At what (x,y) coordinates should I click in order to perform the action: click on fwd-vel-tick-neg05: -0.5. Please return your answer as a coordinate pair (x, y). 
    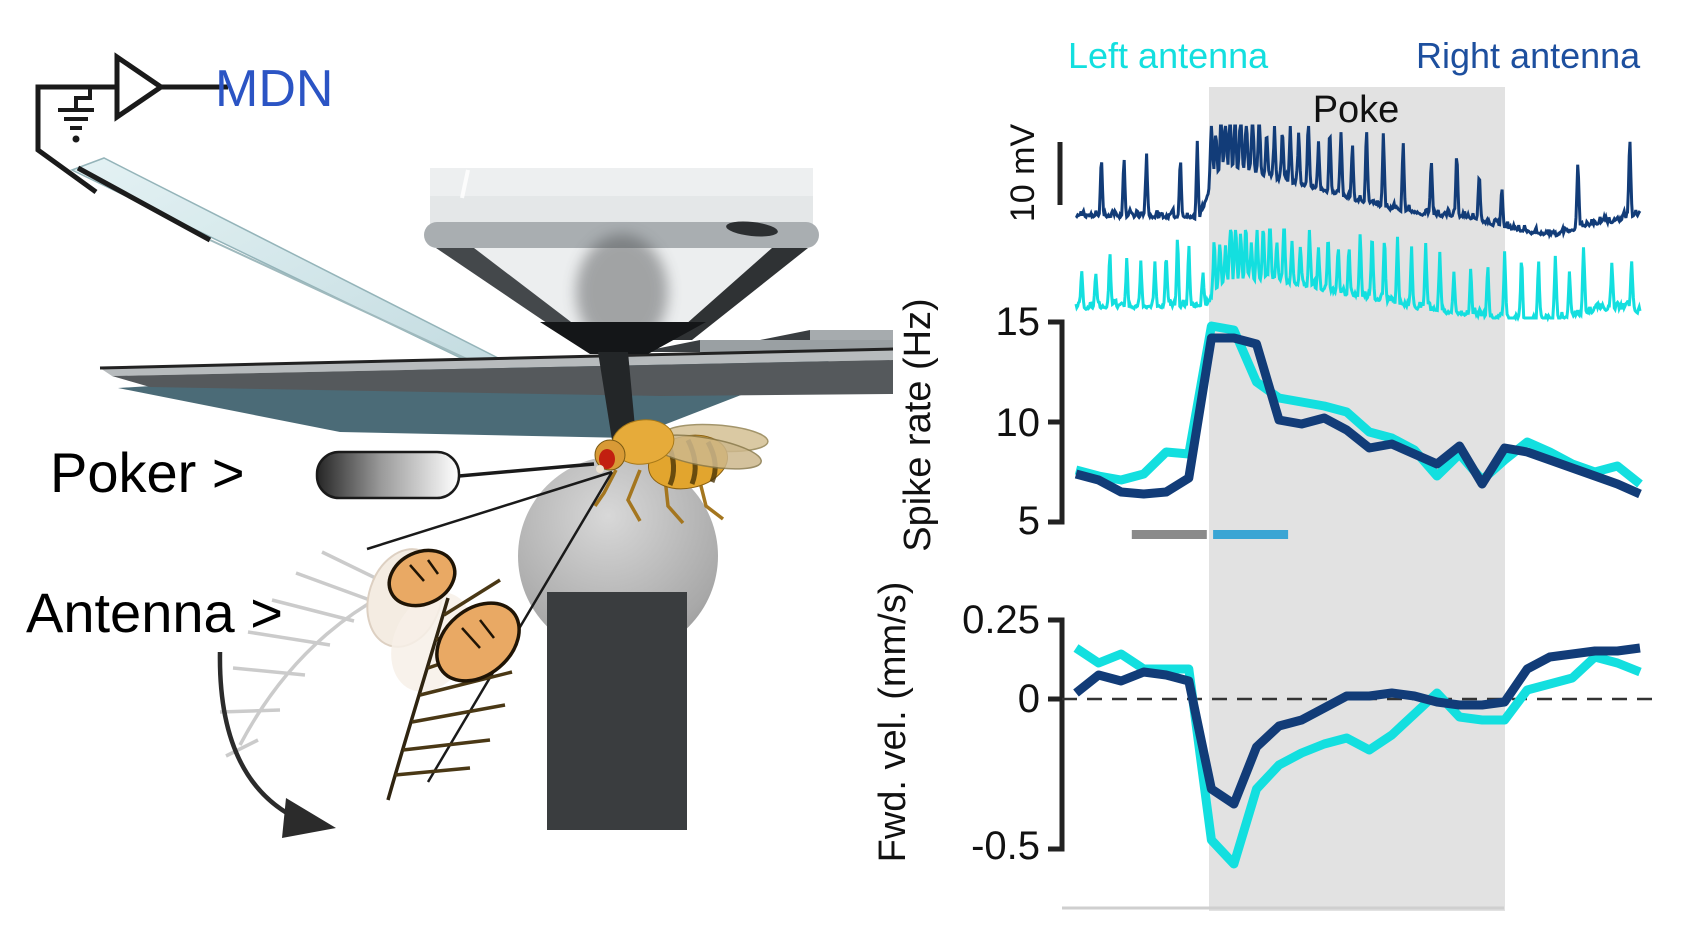
    Looking at the image, I should click on (1005, 846).